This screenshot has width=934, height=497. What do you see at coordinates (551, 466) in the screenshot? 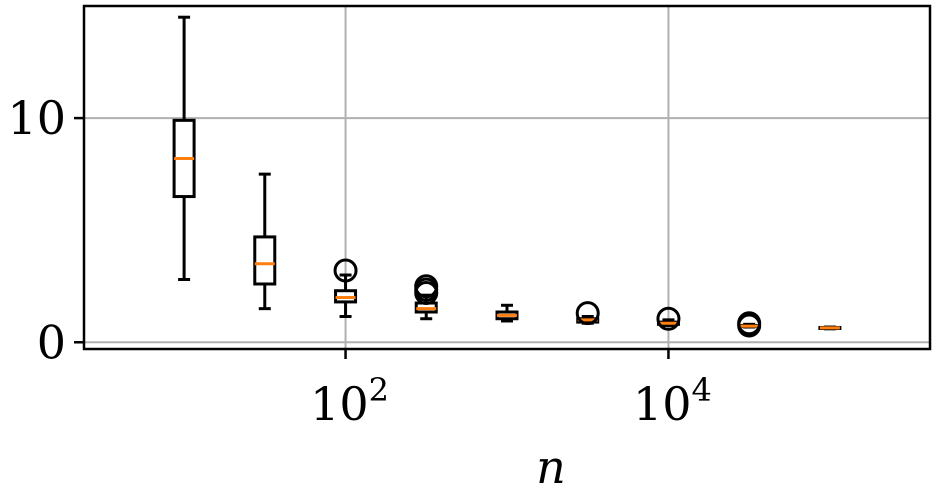
I see `x-axis-label: n` at bounding box center [551, 466].